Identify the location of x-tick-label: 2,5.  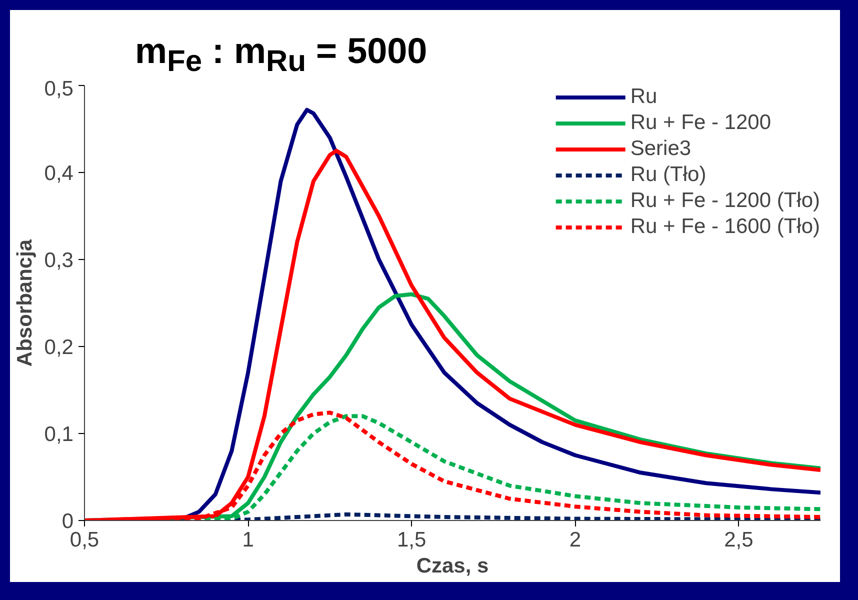
(739, 540).